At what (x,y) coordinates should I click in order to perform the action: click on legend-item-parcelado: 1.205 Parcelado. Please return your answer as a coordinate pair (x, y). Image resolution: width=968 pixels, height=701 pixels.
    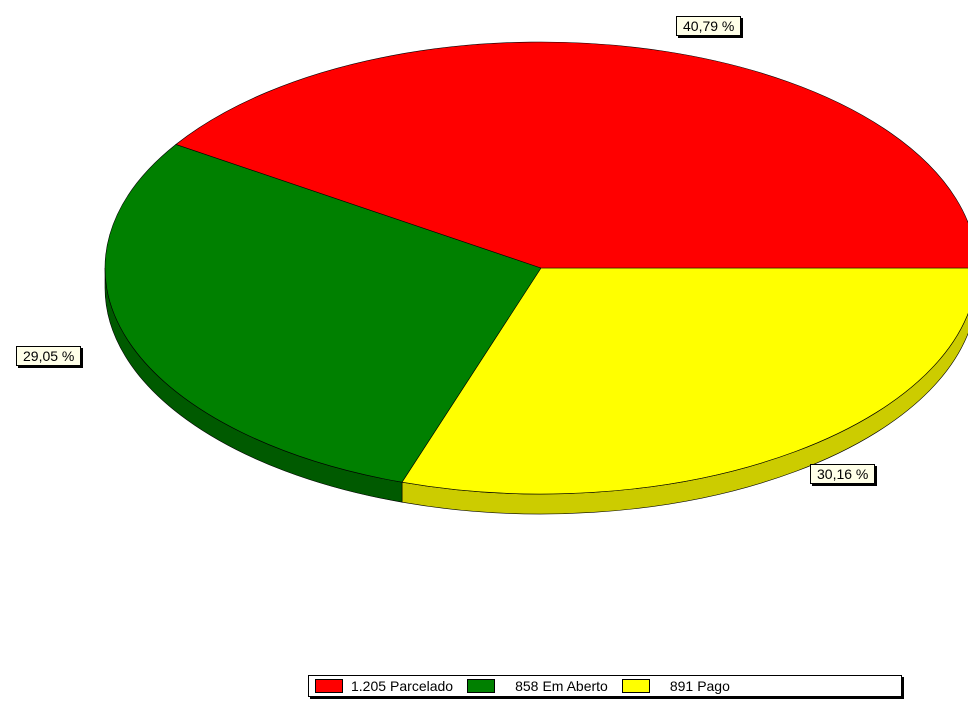
    Looking at the image, I should click on (384, 686).